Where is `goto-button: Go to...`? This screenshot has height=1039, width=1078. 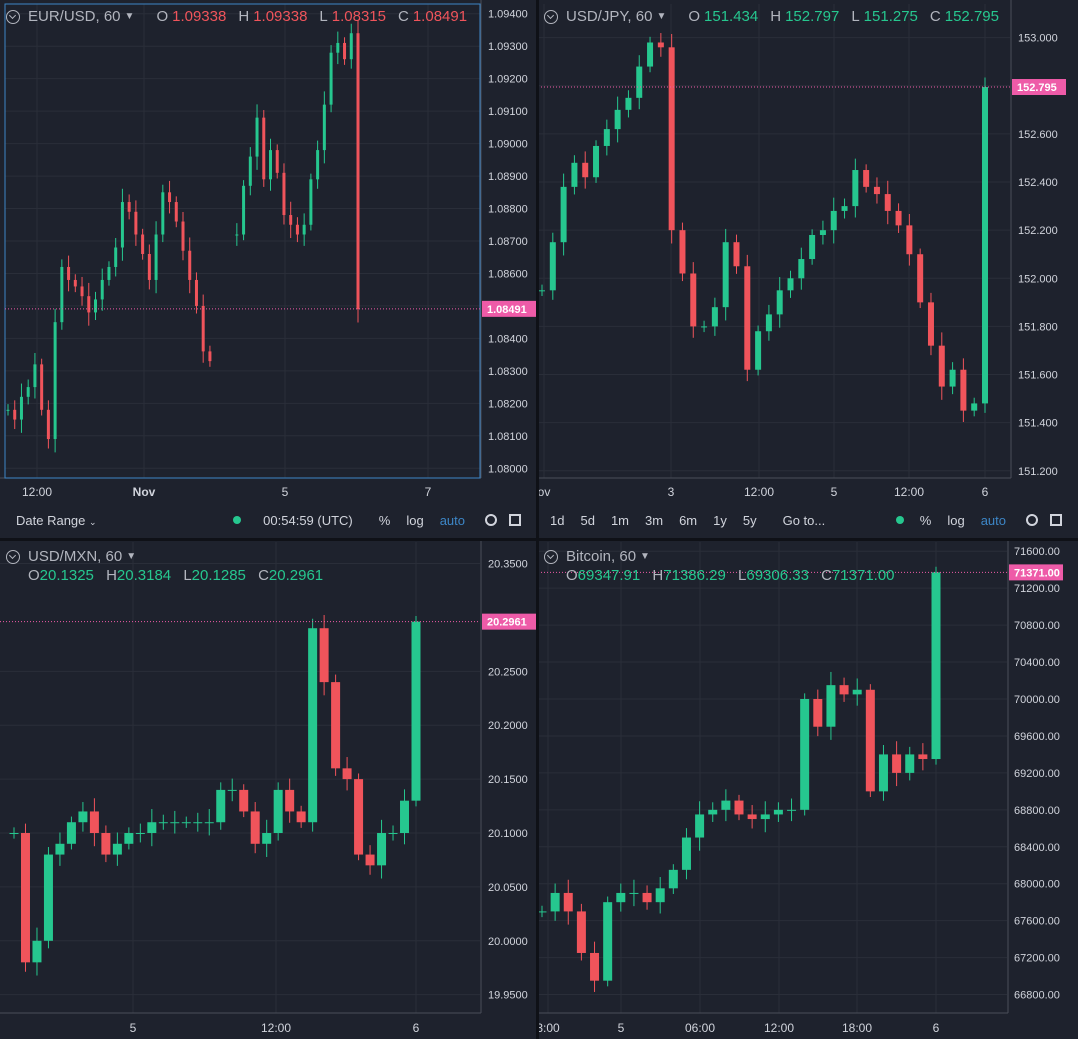
goto-button: Go to... is located at coordinates (804, 520).